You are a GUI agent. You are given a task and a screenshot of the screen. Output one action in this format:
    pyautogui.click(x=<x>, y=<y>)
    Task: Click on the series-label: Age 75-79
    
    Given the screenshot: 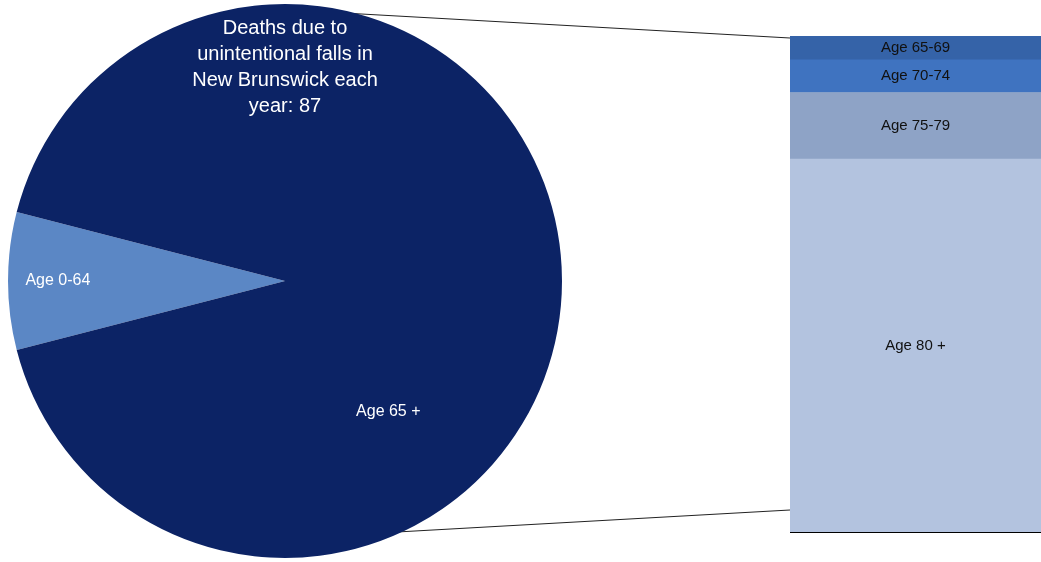 What is the action you would take?
    pyautogui.click(x=915, y=124)
    